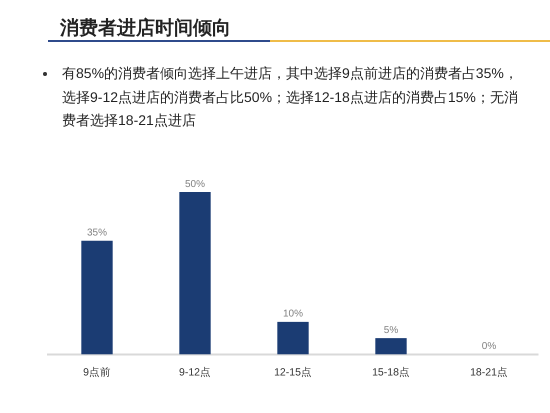  Describe the element at coordinates (293, 314) in the screenshot. I see `data-label: 10%` at that location.